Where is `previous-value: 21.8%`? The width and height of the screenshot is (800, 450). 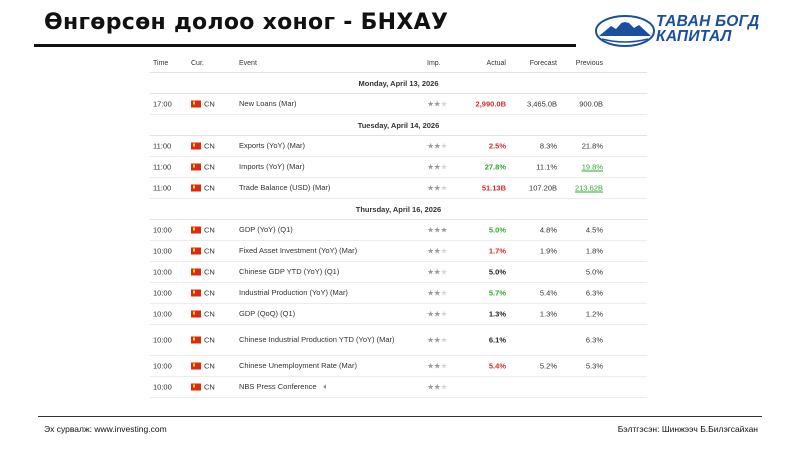
previous-value: 21.8% is located at coordinates (592, 146).